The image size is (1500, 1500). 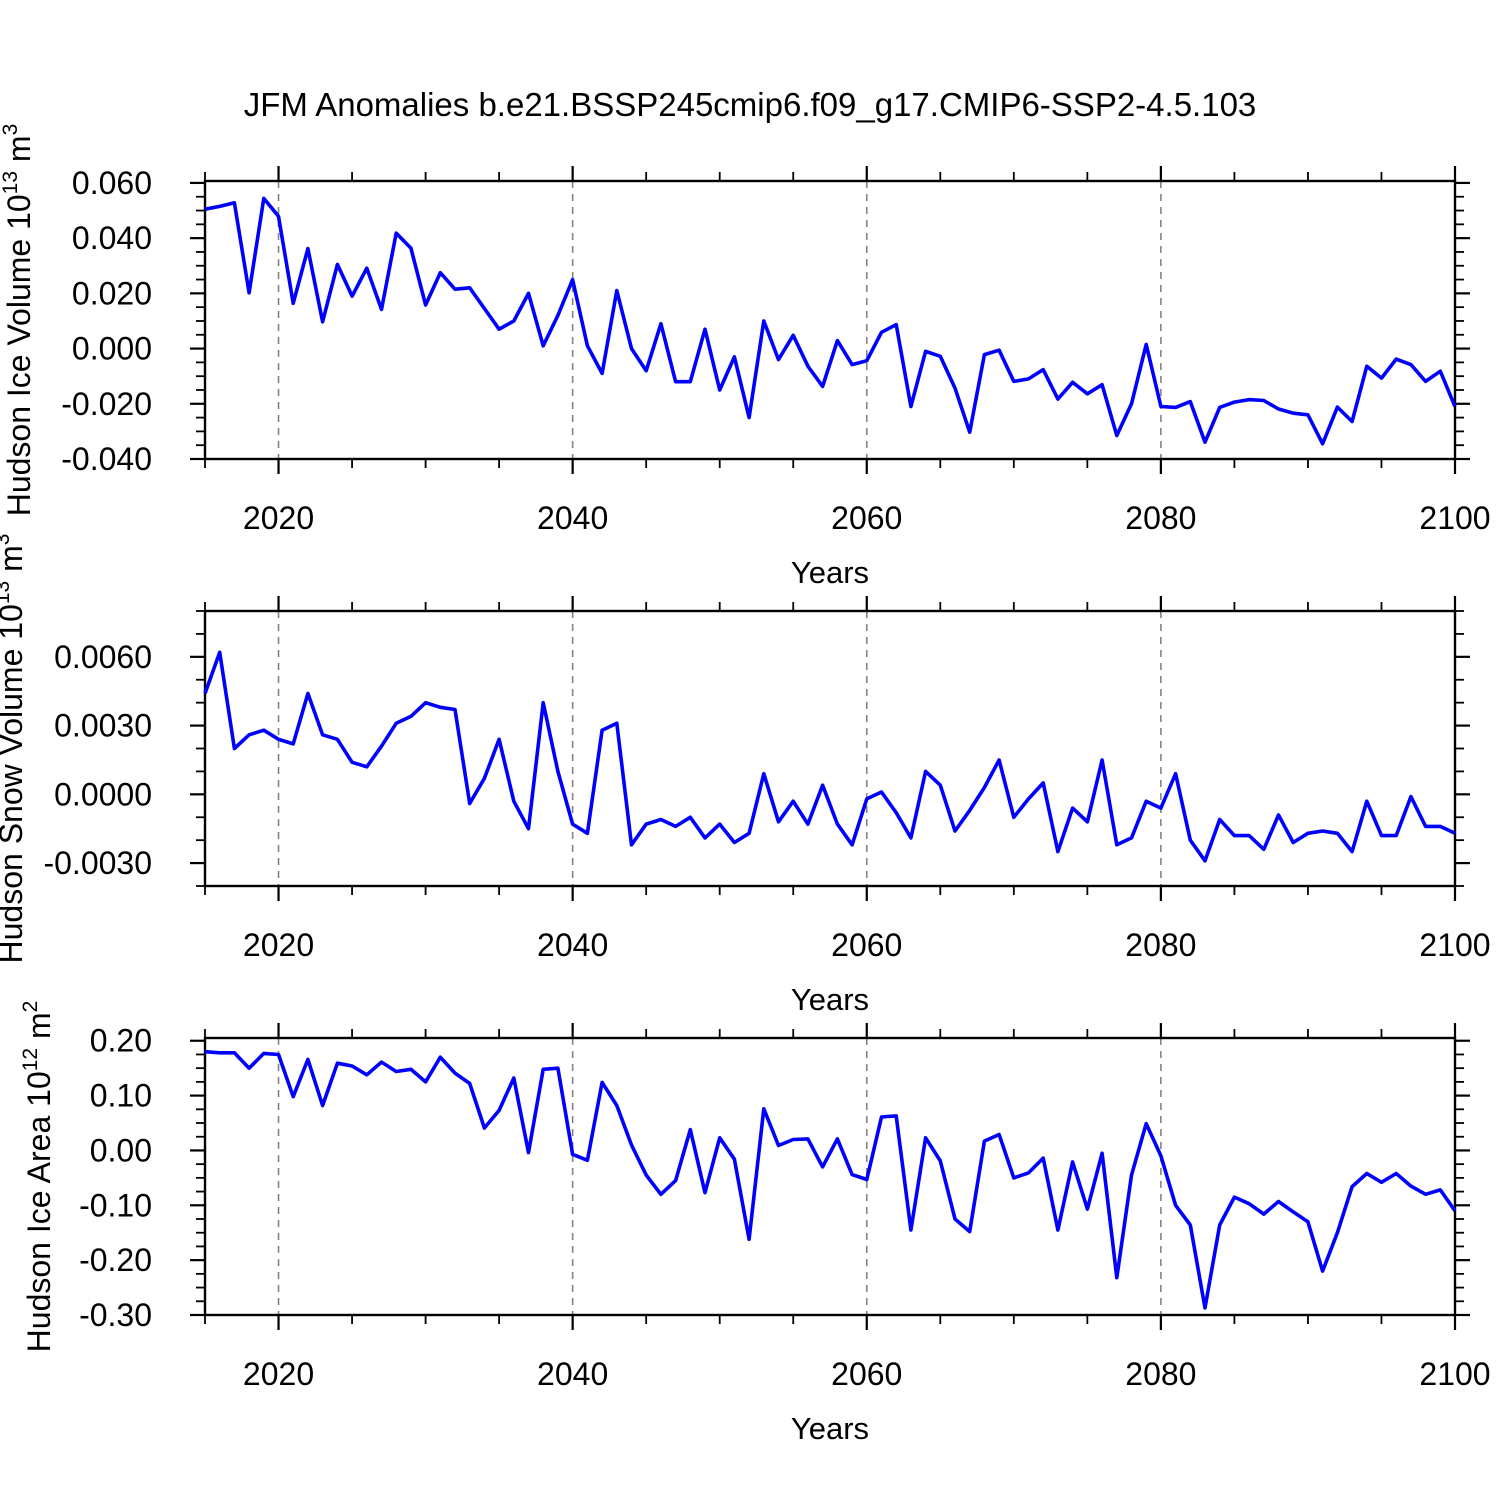 I want to click on y-tick-label: -0.20, so click(x=115, y=1260).